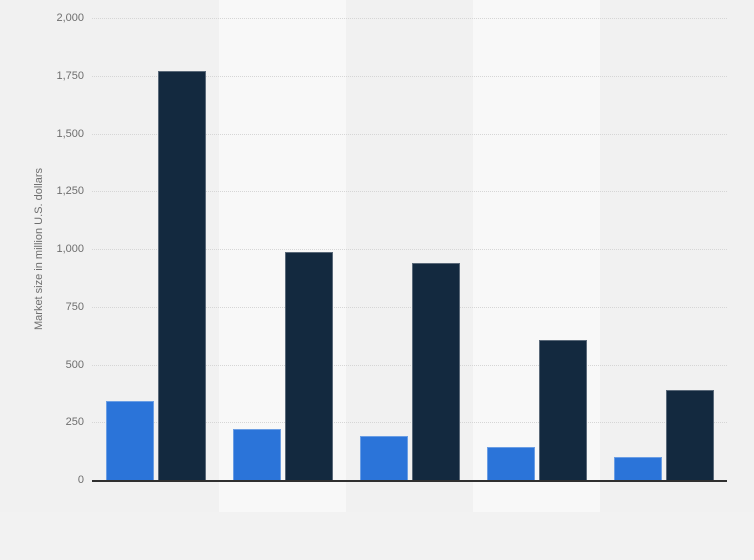 This screenshot has height=560, width=754. I want to click on gridline-2000, so click(409, 18).